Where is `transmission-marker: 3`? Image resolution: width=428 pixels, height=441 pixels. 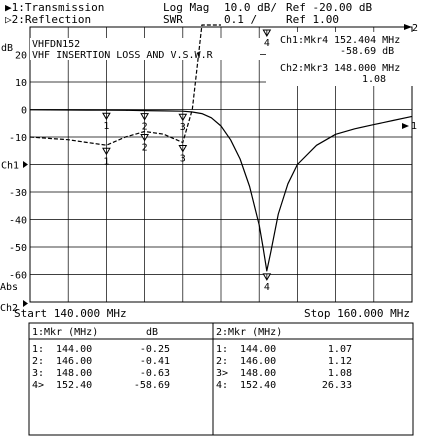 transmission-marker: 3 is located at coordinates (183, 123).